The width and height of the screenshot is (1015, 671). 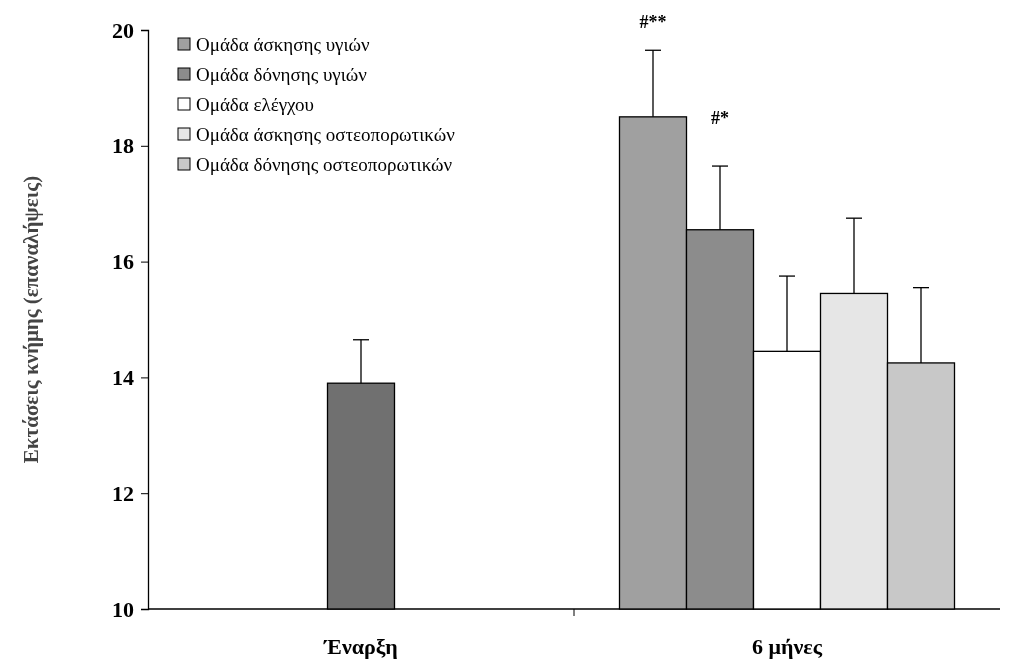 What do you see at coordinates (123, 146) in the screenshot?
I see `y-tick-label: 18` at bounding box center [123, 146].